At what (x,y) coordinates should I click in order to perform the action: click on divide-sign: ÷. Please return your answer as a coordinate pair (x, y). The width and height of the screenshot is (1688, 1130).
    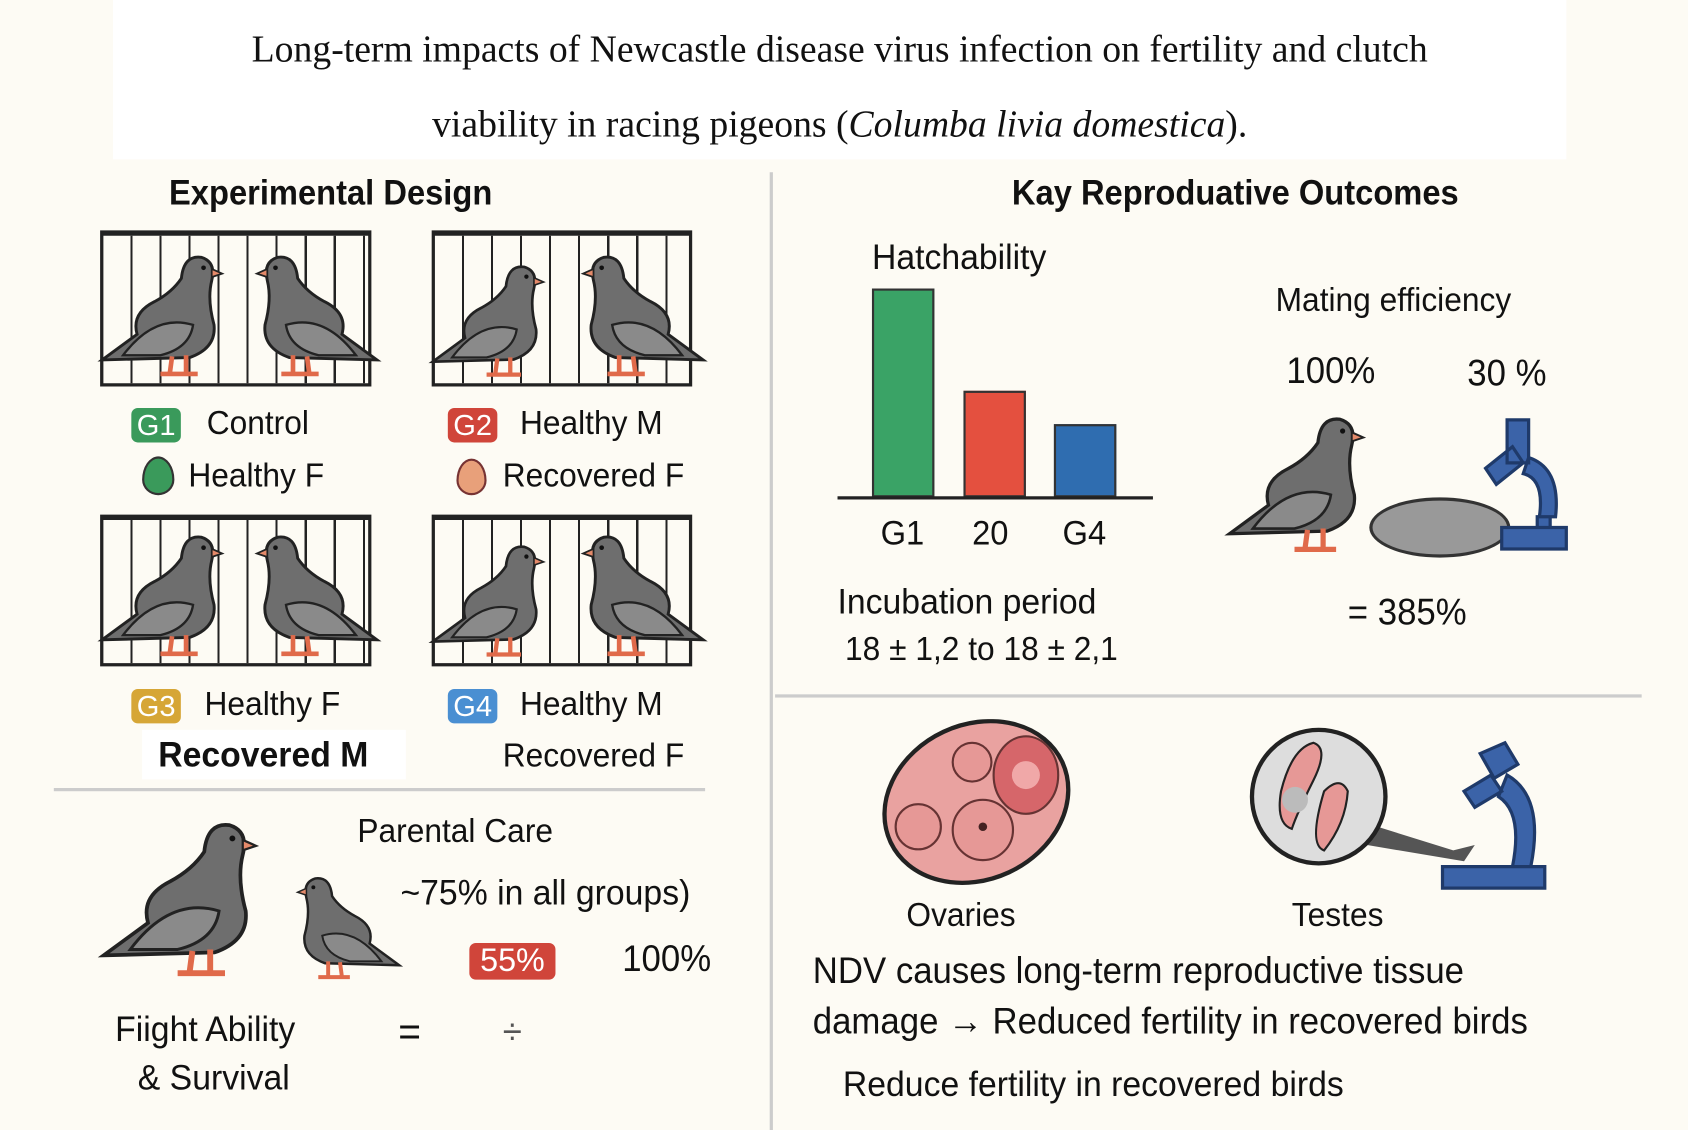
    Looking at the image, I should click on (512, 1032).